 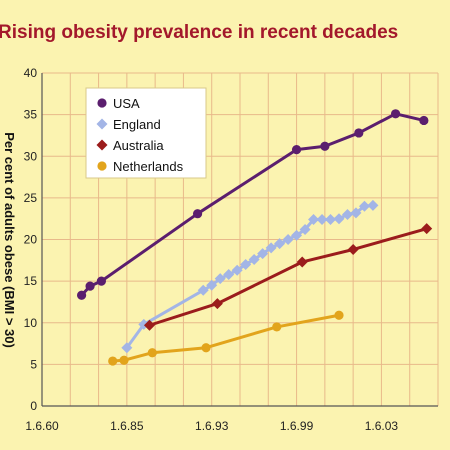 What do you see at coordinates (146, 133) in the screenshot?
I see `legend: USA England Australia Netherlands` at bounding box center [146, 133].